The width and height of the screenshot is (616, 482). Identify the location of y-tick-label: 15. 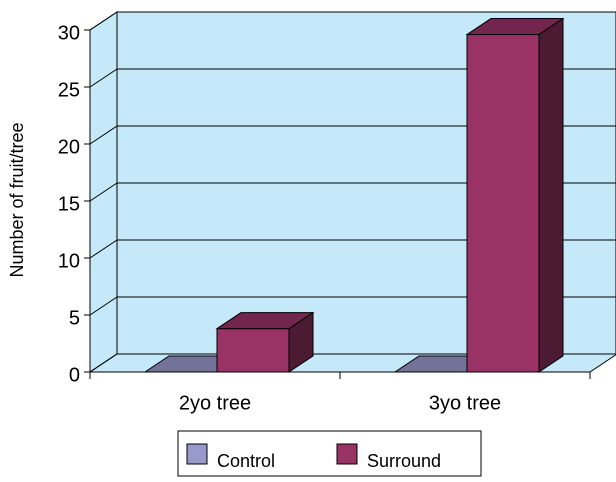
(69, 204).